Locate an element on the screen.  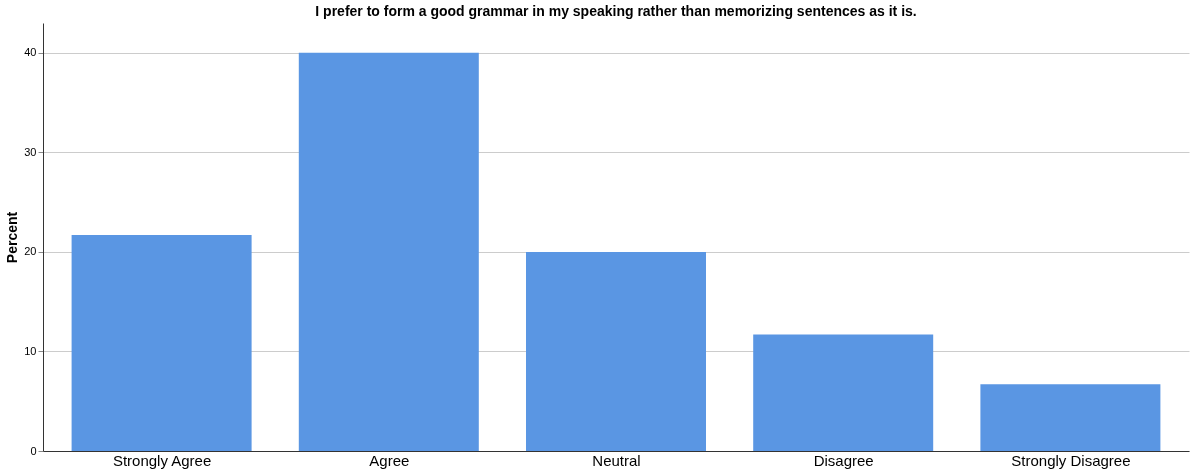
x-tick-label: Agree is located at coordinates (389, 460).